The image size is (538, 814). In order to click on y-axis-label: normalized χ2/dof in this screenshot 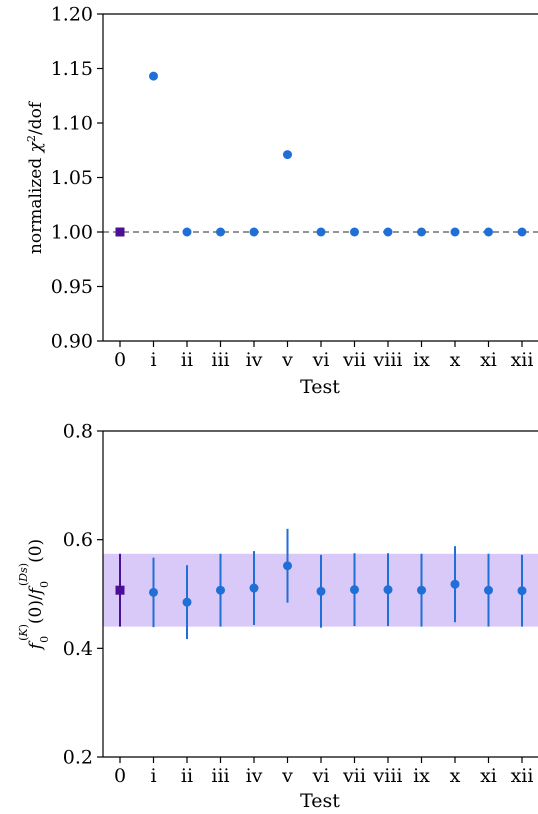, I will do `click(36, 177)`.